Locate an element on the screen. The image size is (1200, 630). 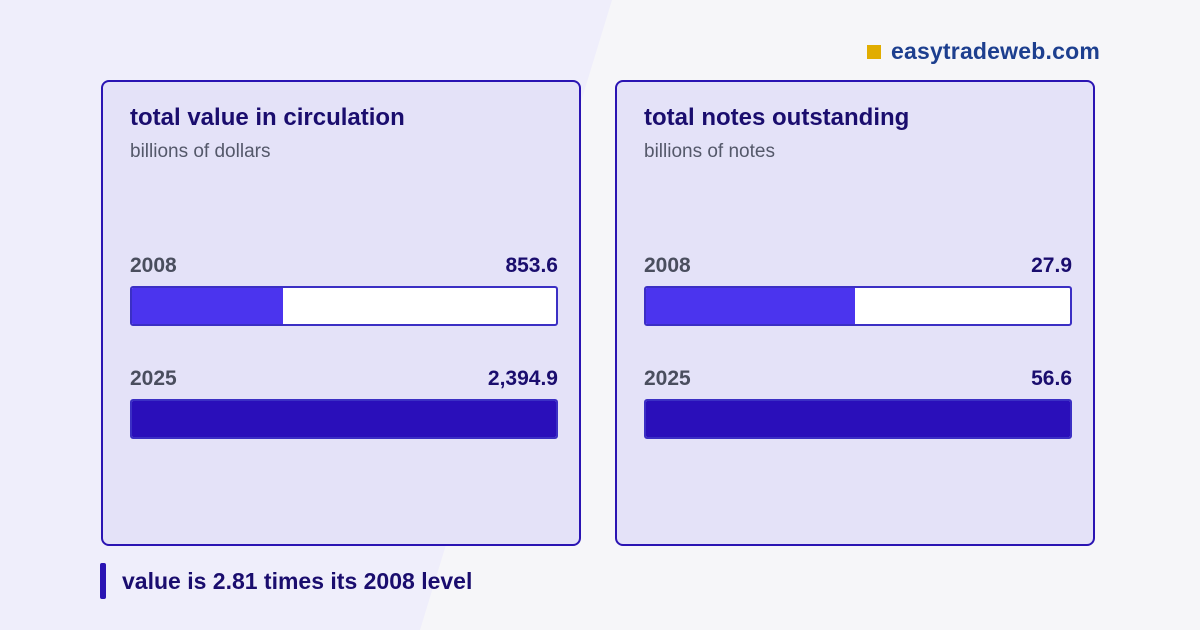
footnote-accent-bar is located at coordinates (103, 581).